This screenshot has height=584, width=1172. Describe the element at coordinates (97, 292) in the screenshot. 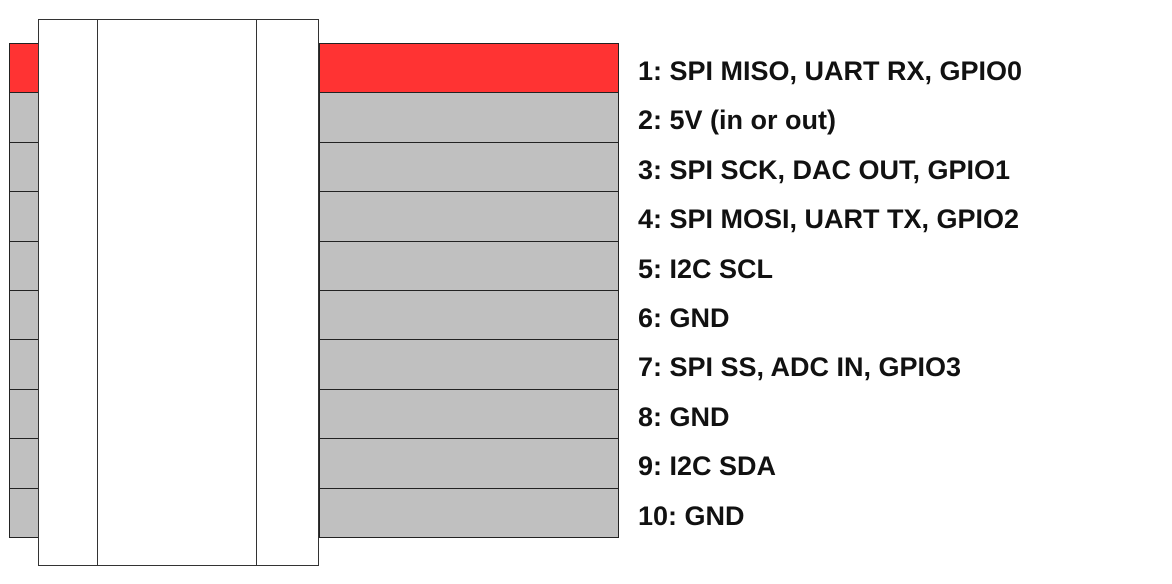

I see `housing-divider-left` at that location.